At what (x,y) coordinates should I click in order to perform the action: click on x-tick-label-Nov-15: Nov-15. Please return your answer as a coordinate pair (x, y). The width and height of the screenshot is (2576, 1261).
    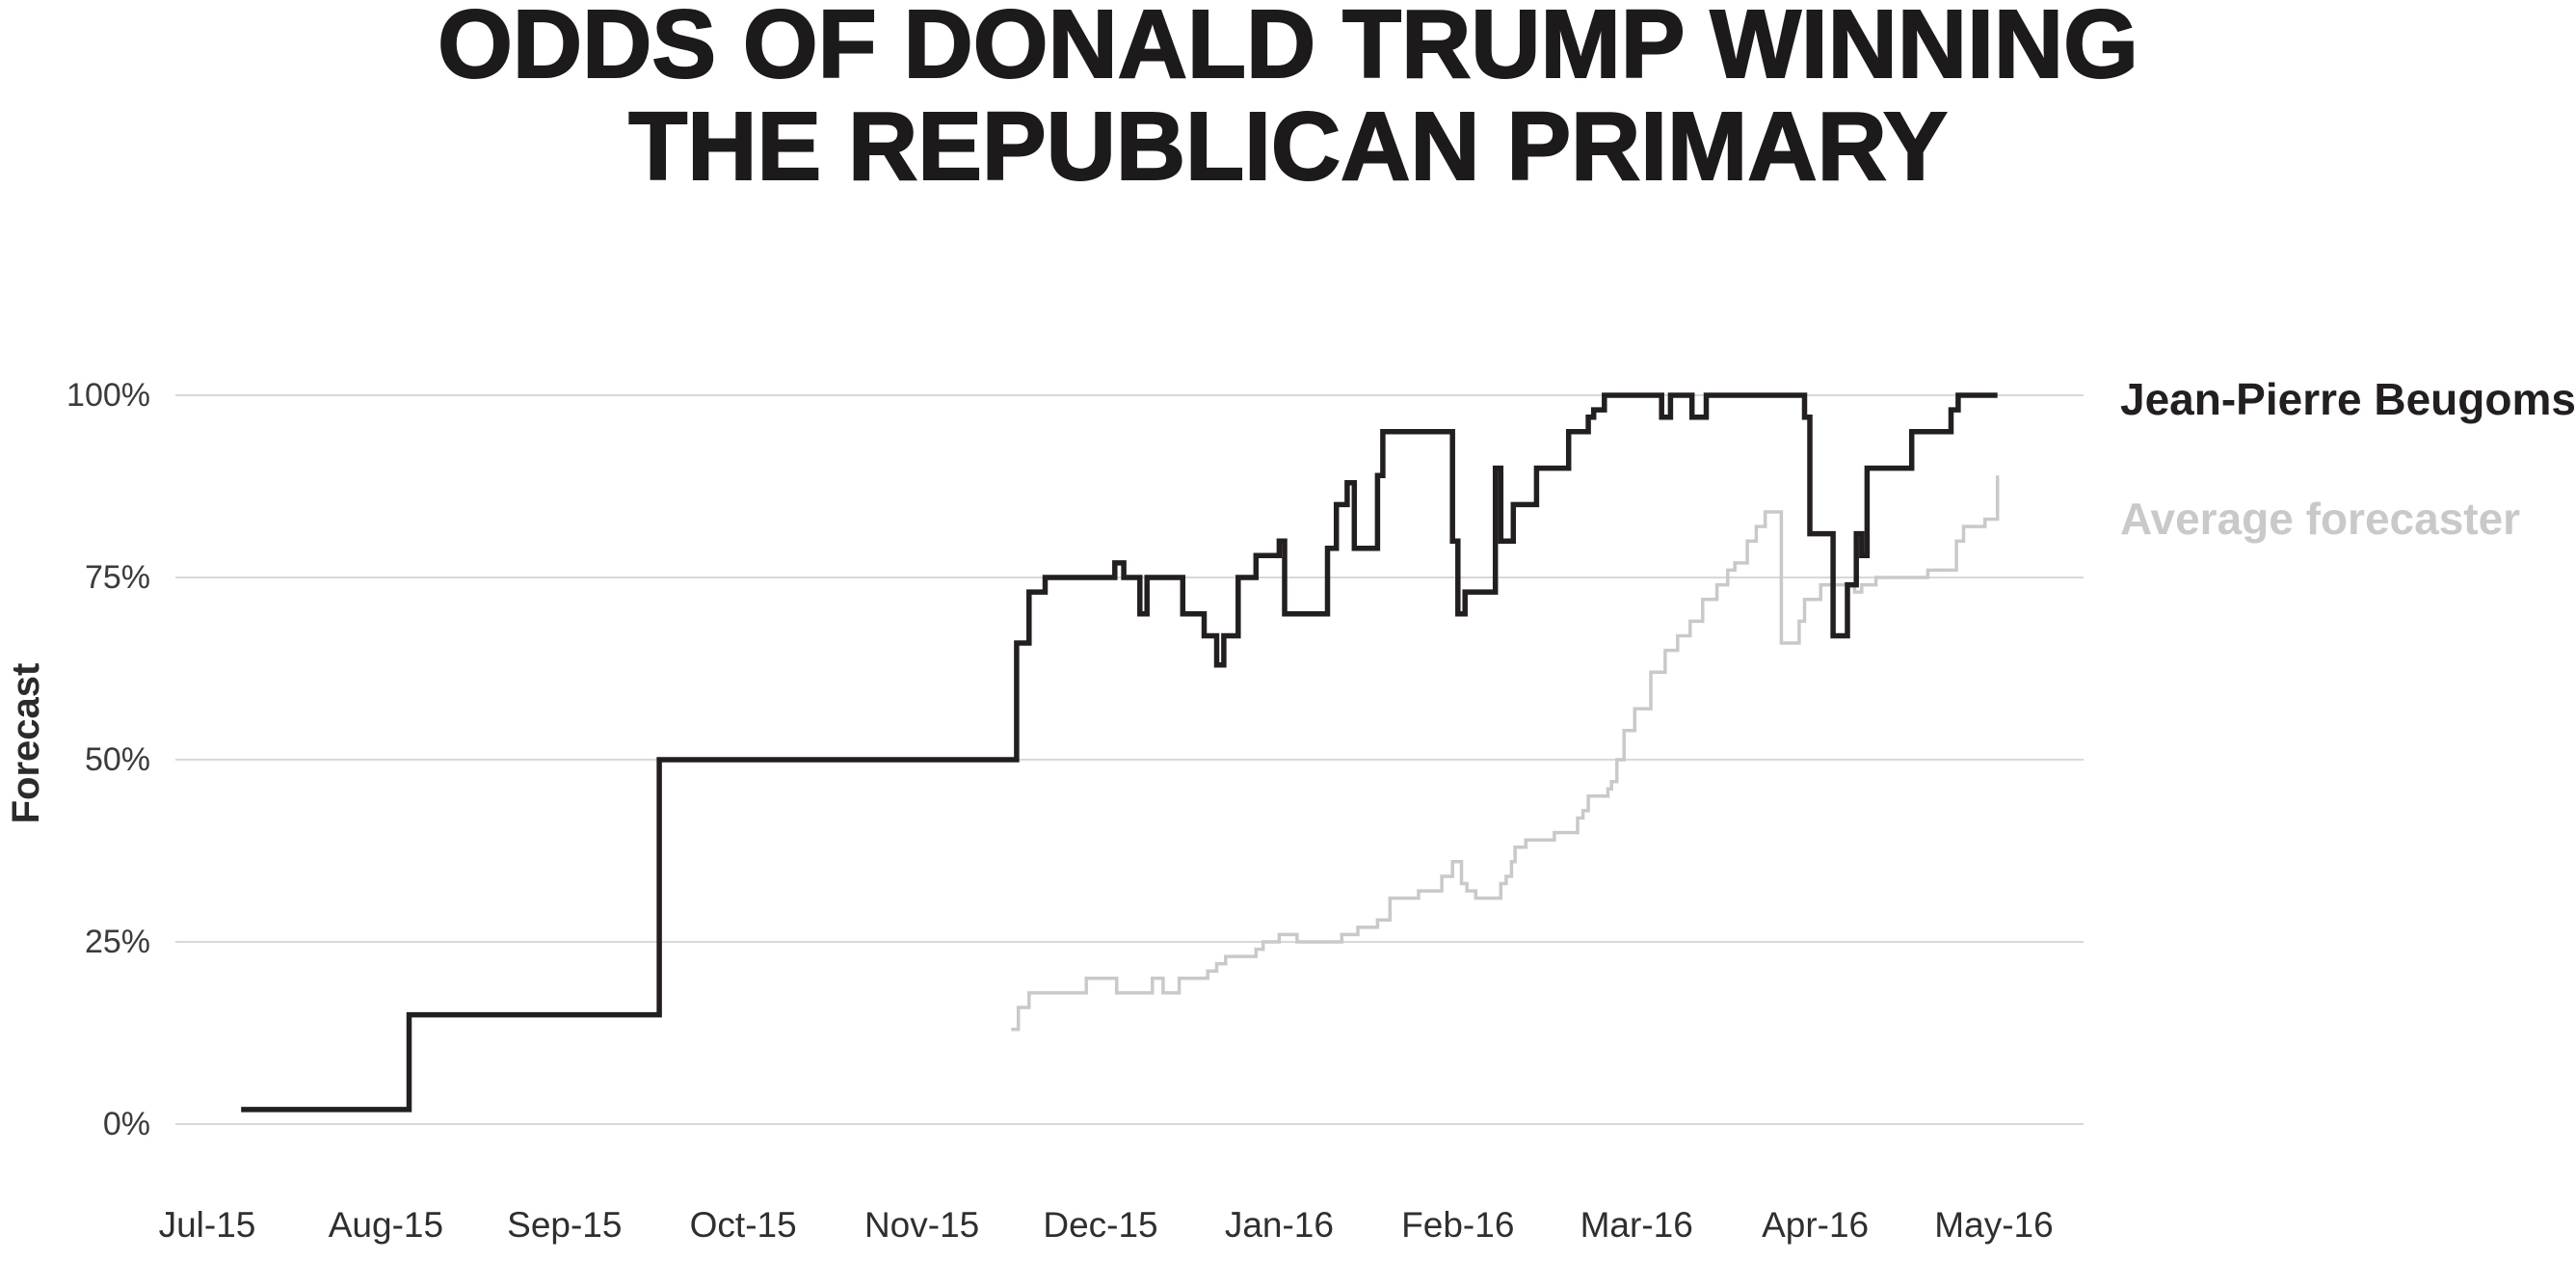
    Looking at the image, I should click on (921, 1225).